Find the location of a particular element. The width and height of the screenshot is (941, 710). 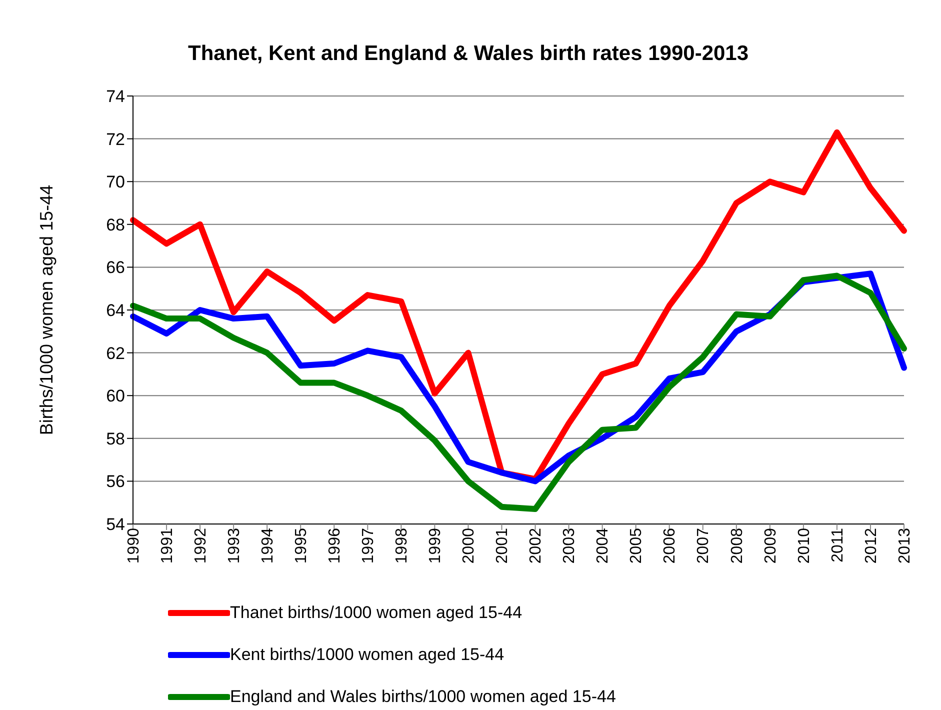

x-tick-label: 2005 is located at coordinates (637, 546).